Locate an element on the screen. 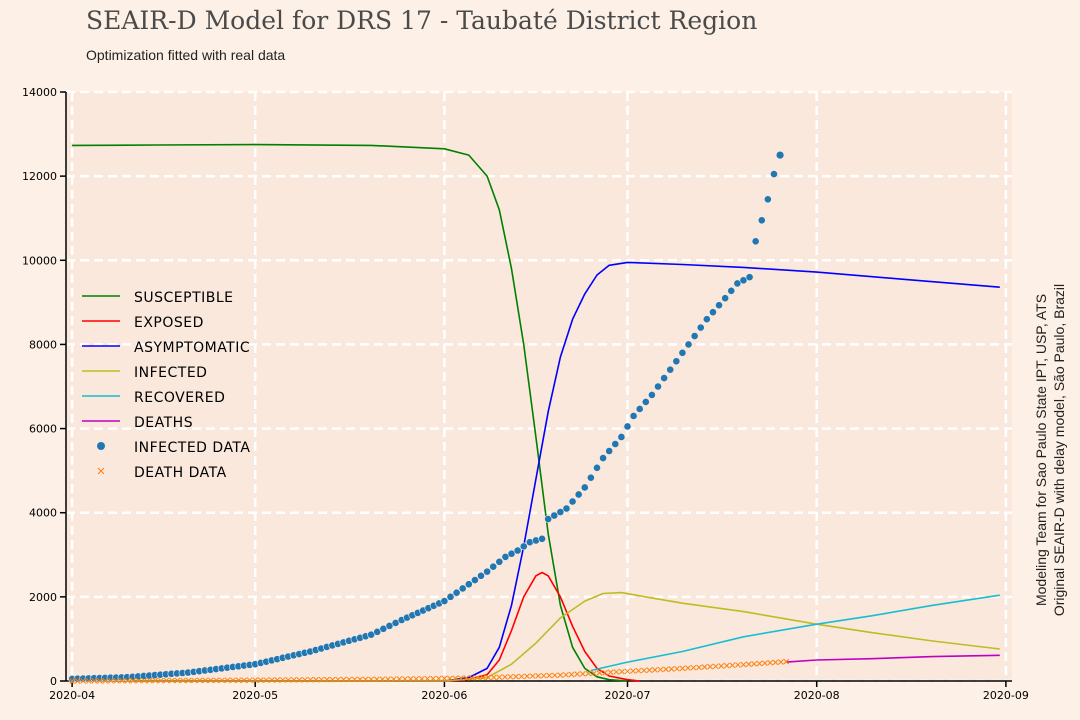  x-tick-label: 2020-04 is located at coordinates (72, 695).